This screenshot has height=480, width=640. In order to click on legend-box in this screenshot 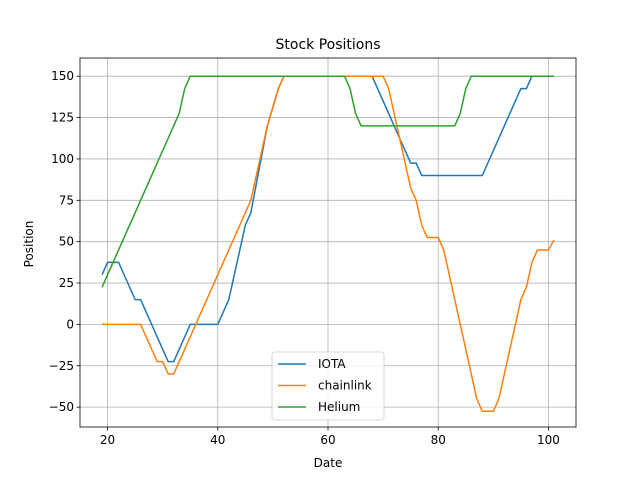, I will do `click(328, 386)`.